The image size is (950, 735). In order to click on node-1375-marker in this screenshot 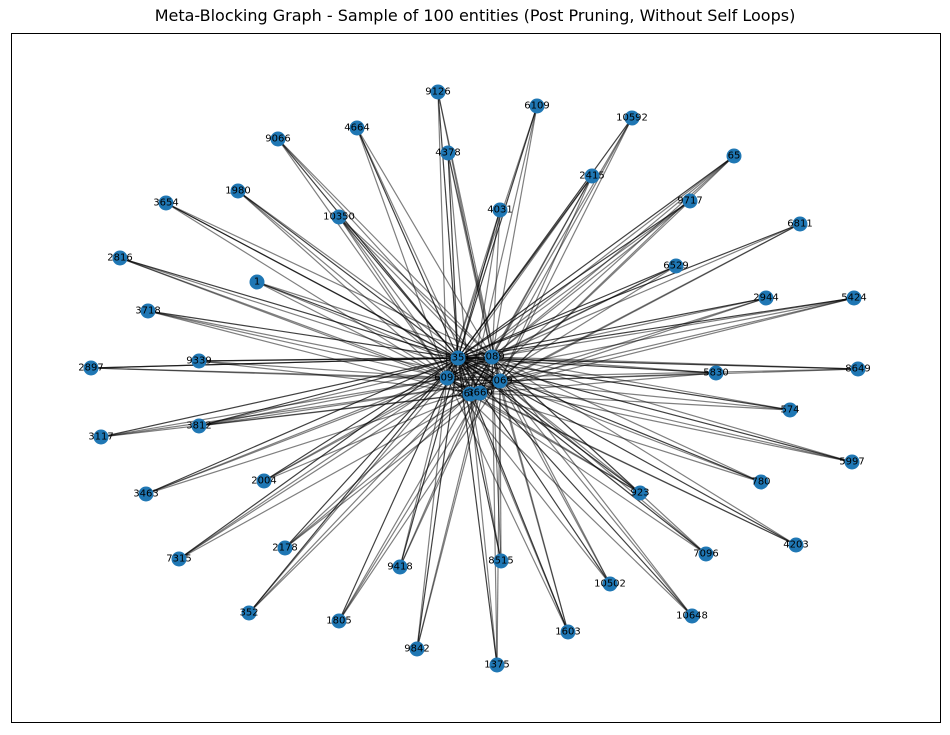, I will do `click(497, 665)`.